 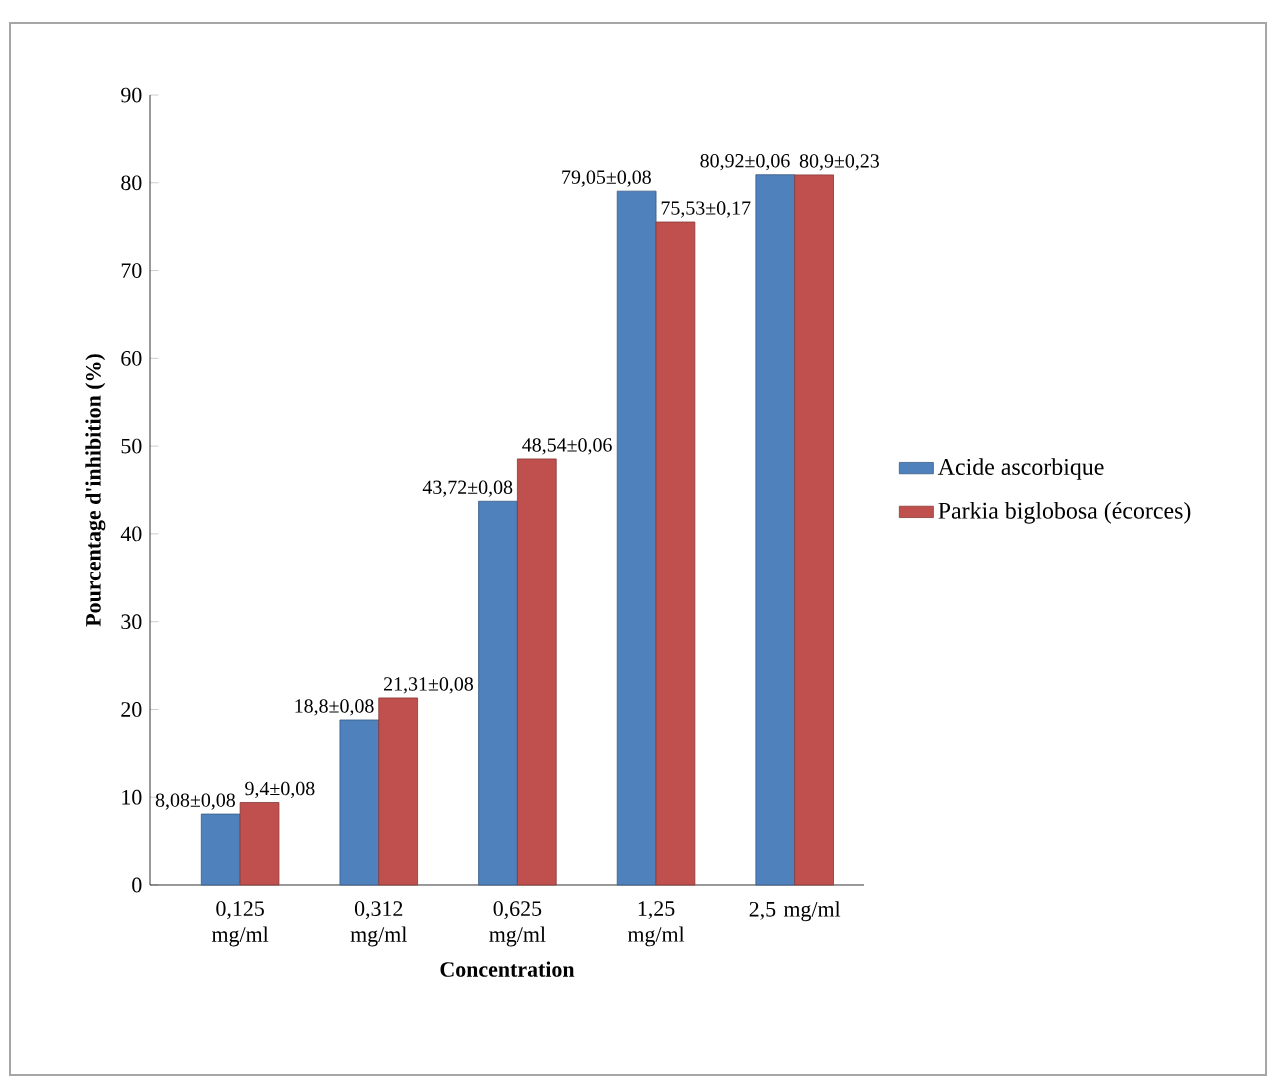 I want to click on data-label: 48,54±0,06, so click(x=567, y=446).